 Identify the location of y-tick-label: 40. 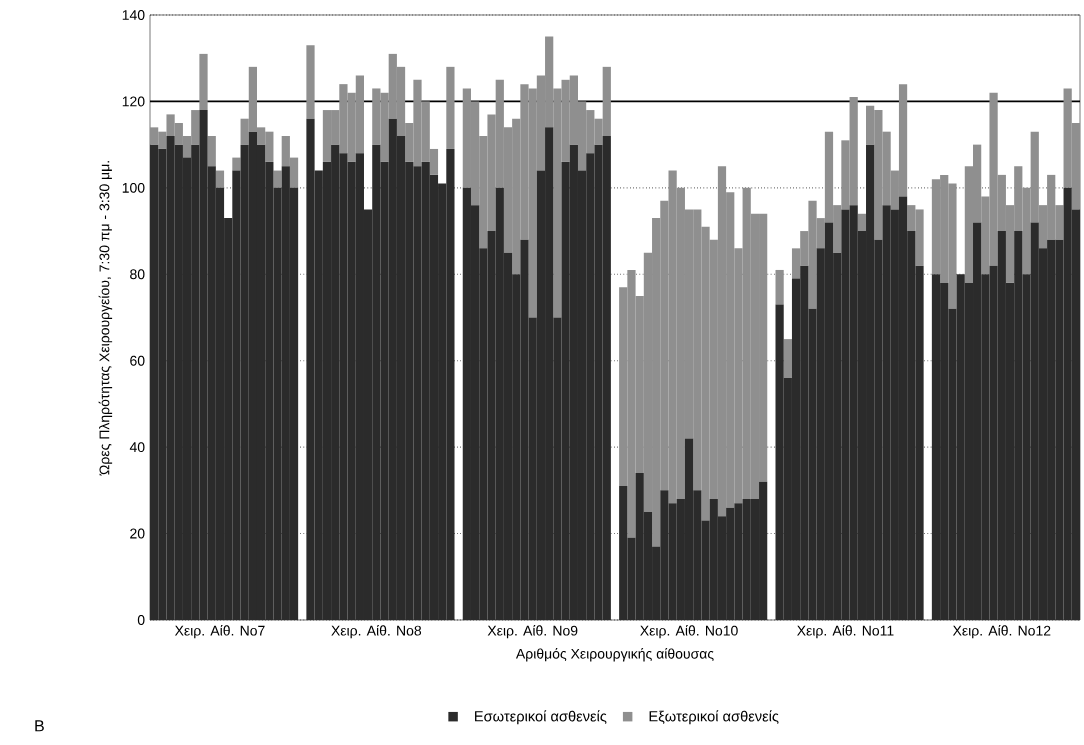
(137, 447).